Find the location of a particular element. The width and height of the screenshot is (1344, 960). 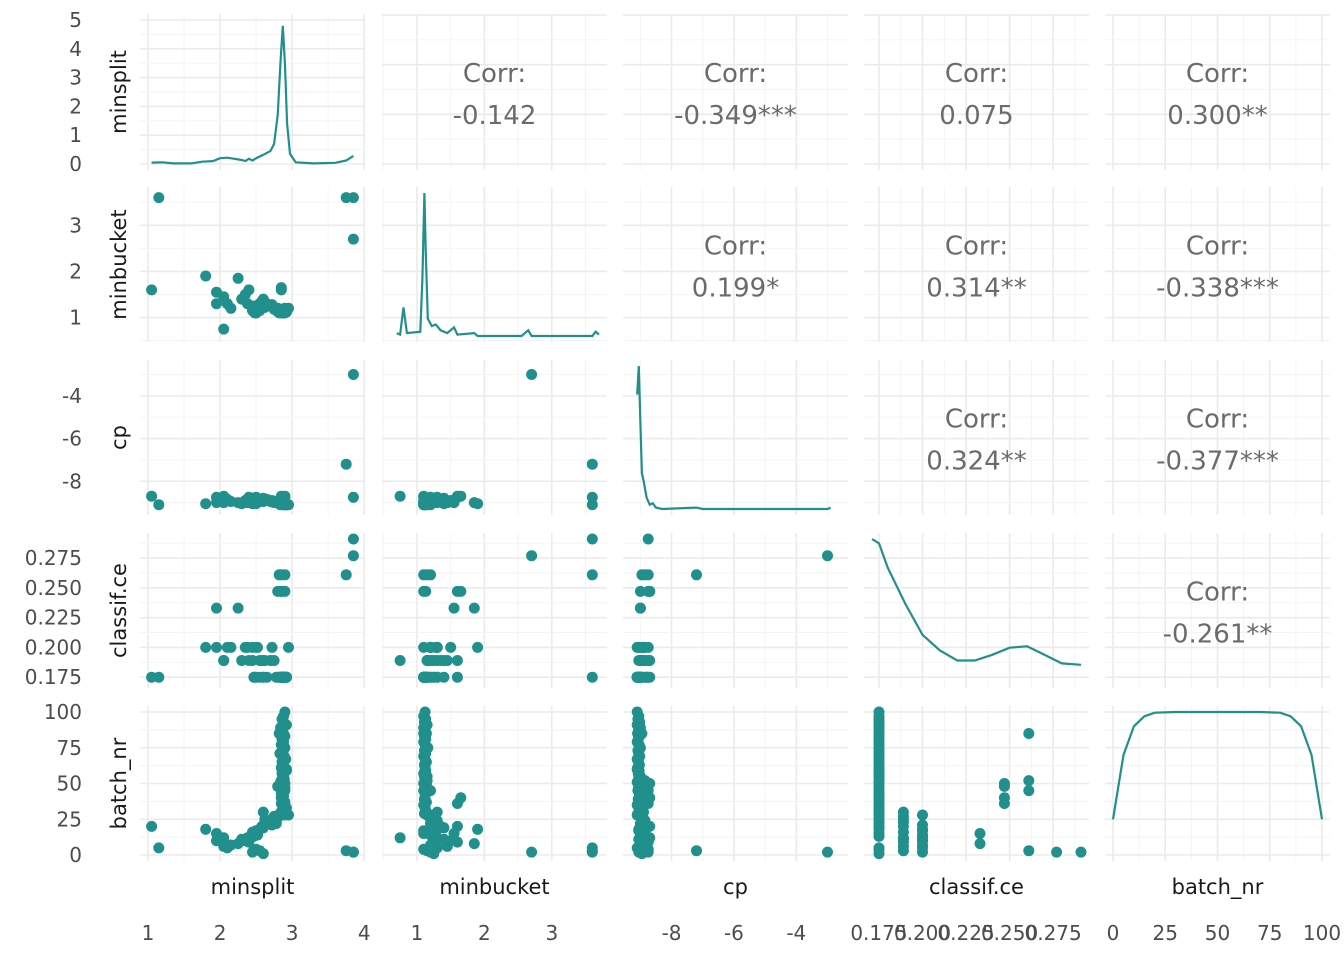

y-tick-label: 0.175 is located at coordinates (53, 677).